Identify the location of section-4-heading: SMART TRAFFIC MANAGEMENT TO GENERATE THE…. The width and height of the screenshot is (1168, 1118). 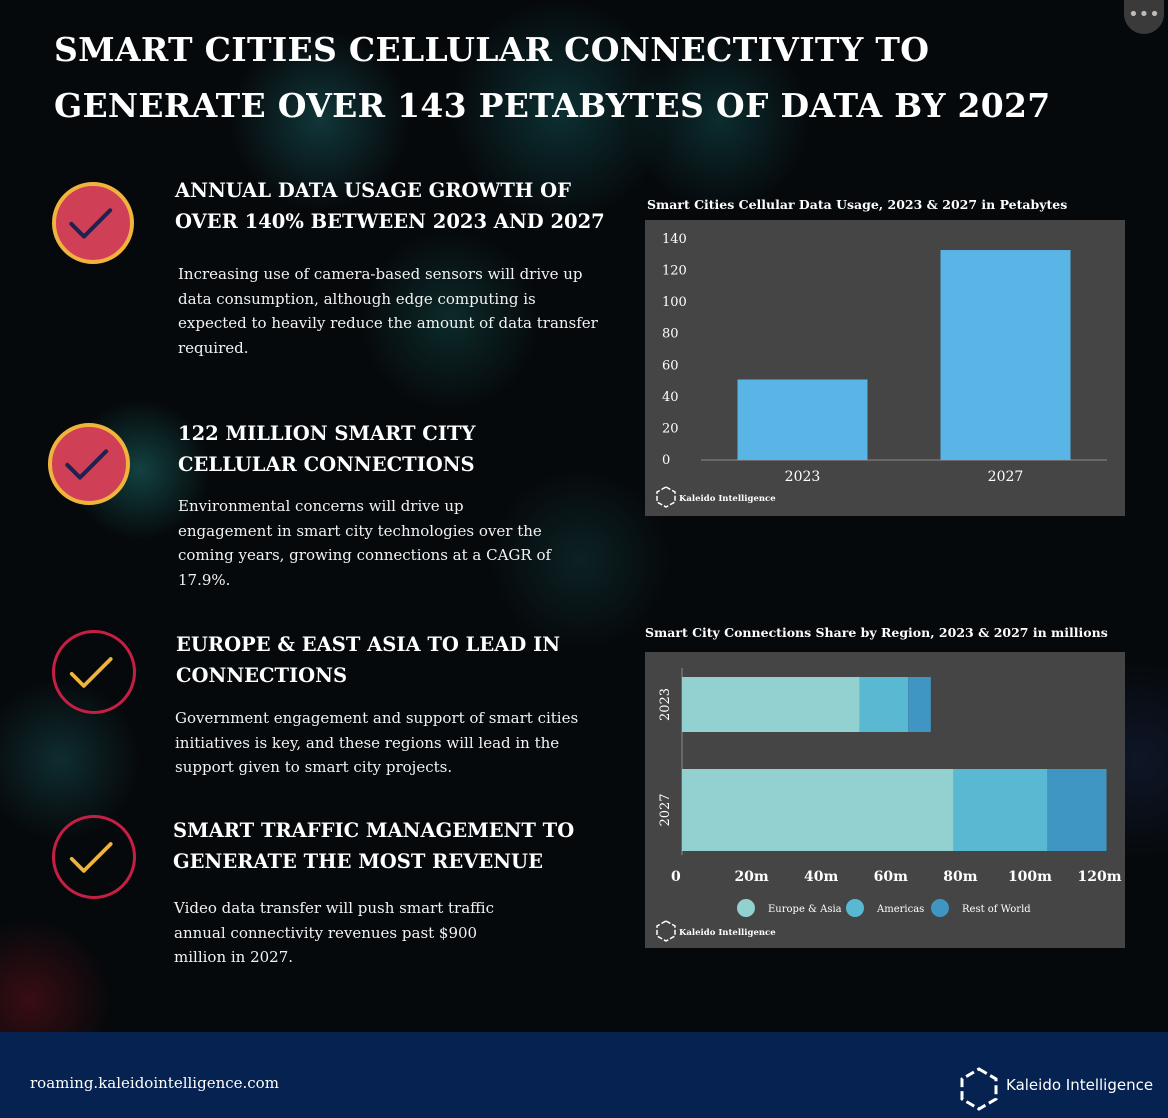
(374, 846).